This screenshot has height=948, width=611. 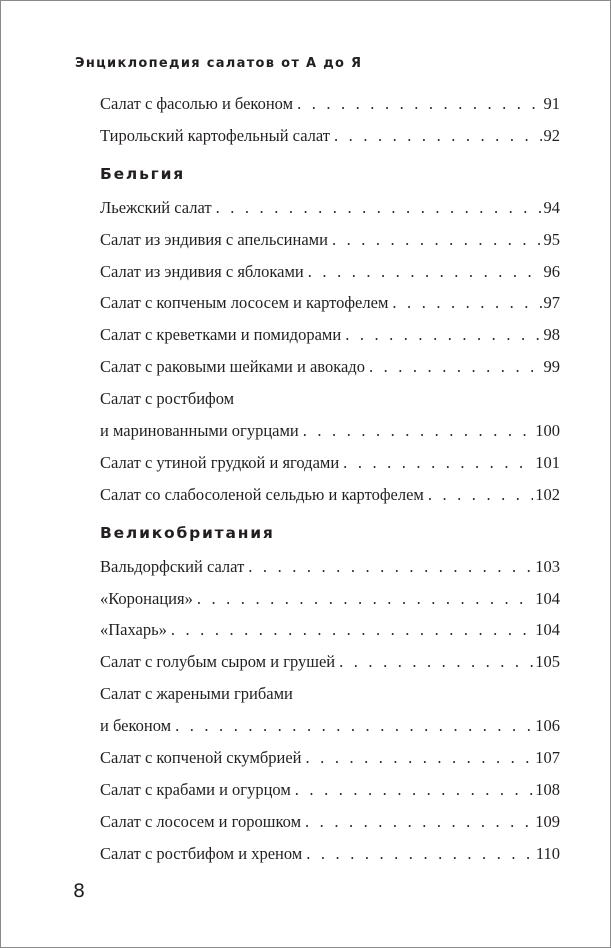 What do you see at coordinates (552, 239) in the screenshot?
I see `entry-page-number: 95` at bounding box center [552, 239].